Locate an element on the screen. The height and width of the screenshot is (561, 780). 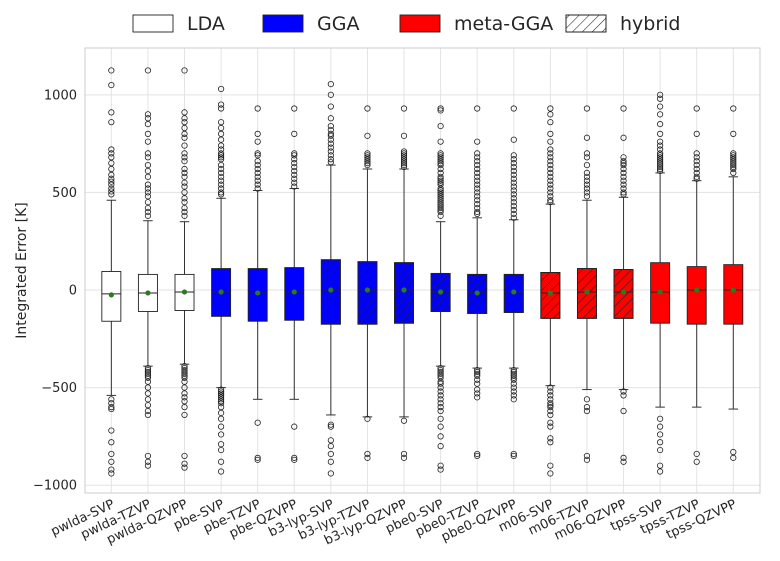
box-m06-TZVP is located at coordinates (586, 284).